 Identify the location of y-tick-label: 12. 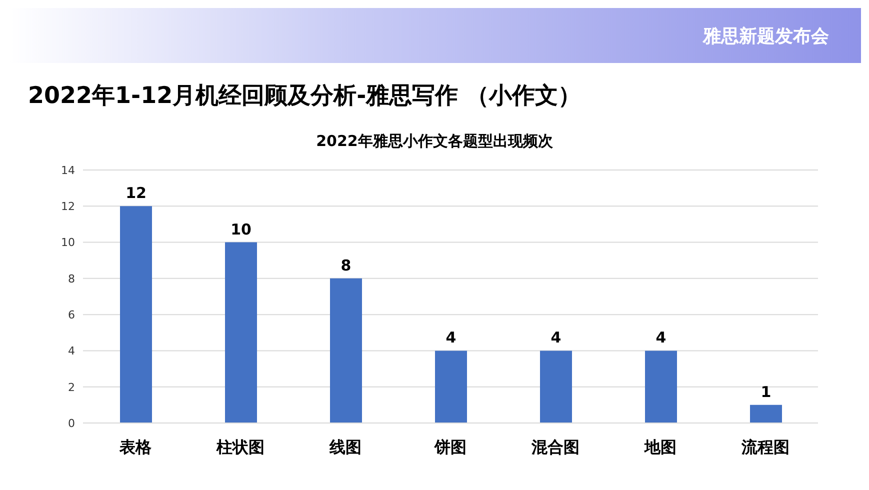
(68, 207).